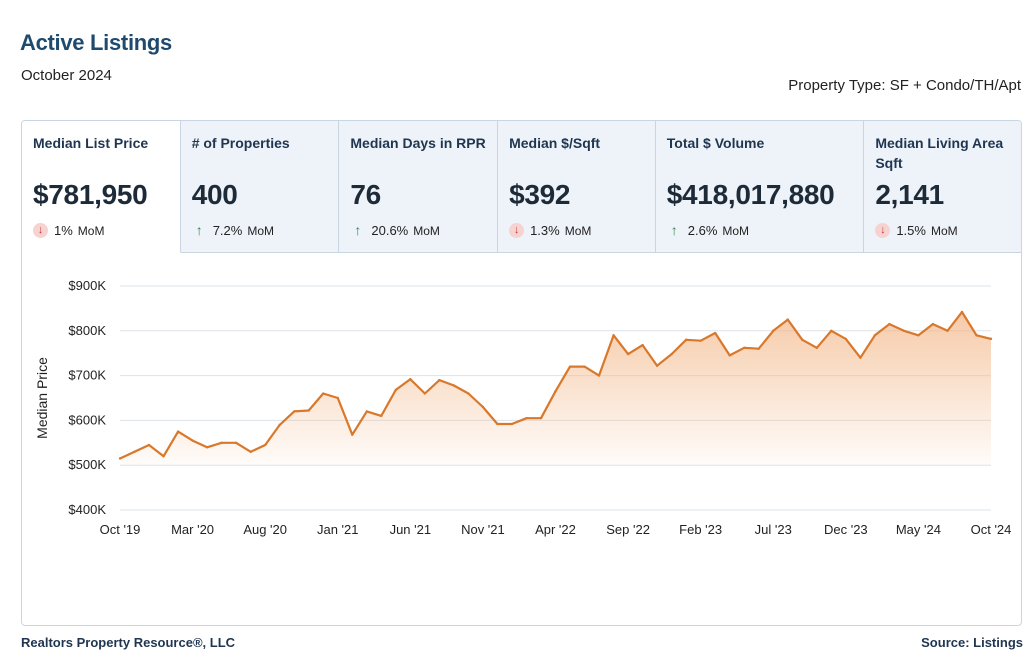  Describe the element at coordinates (87, 375) in the screenshot. I see `y-tick-label: $700K` at that location.